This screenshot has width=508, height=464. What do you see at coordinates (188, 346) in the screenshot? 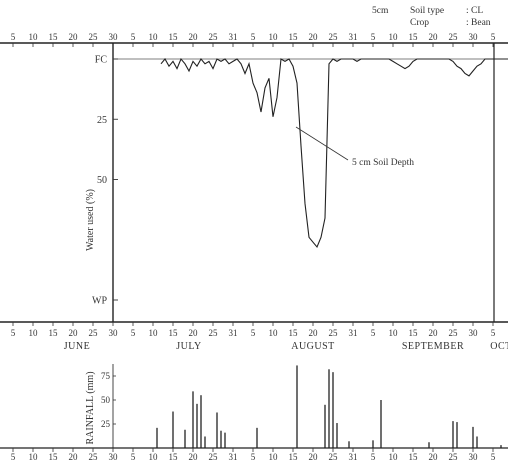
I see `month-label: JULY` at bounding box center [188, 346].